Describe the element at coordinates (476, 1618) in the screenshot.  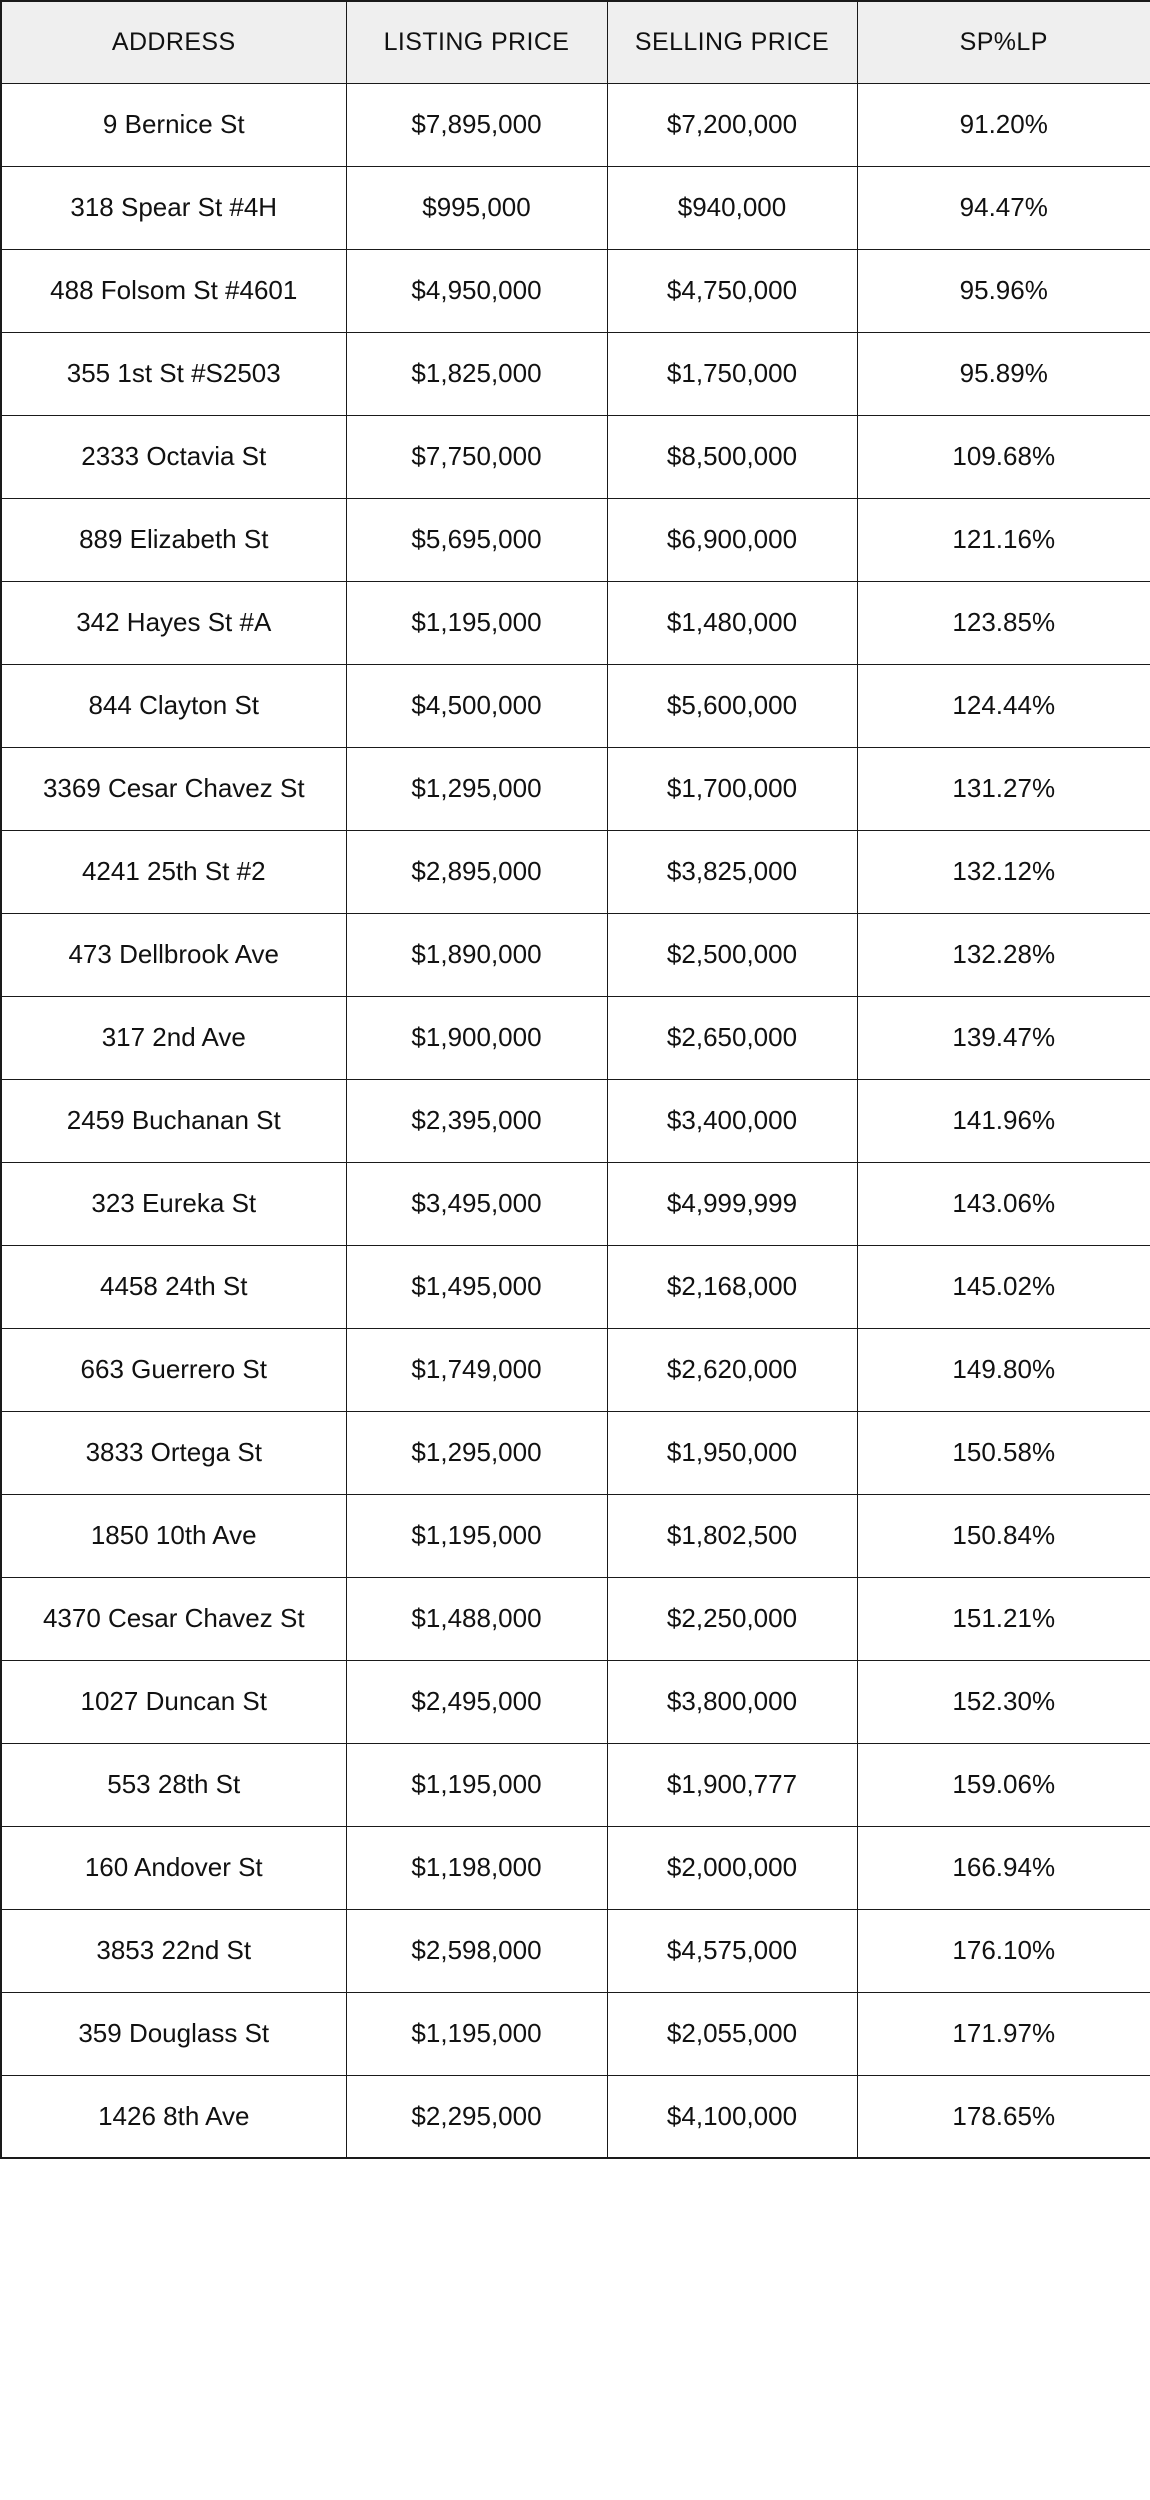
I see `cell-listing-price: $1,488,000` at that location.